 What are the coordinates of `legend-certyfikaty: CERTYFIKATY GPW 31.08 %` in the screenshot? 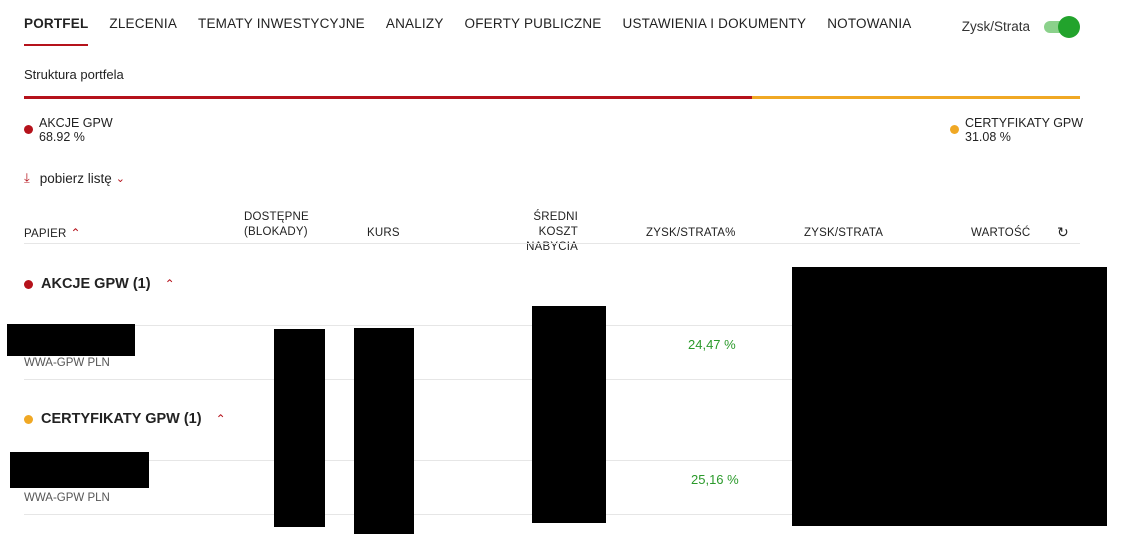 It's located at (1016, 130).